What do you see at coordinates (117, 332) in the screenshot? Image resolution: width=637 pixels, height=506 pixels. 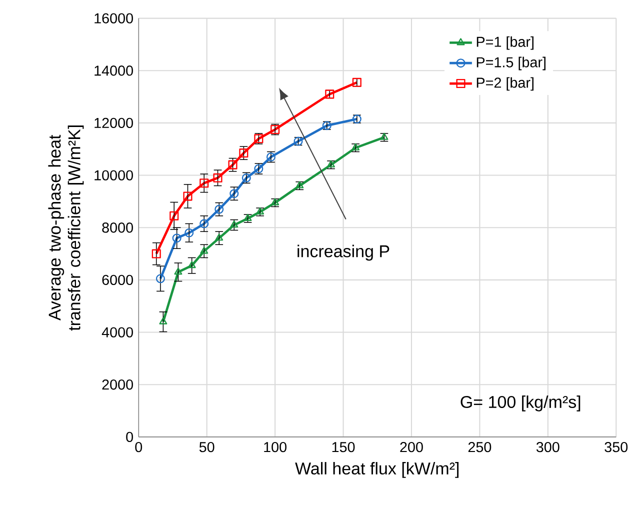 I see `y-tick-label: 4000` at bounding box center [117, 332].